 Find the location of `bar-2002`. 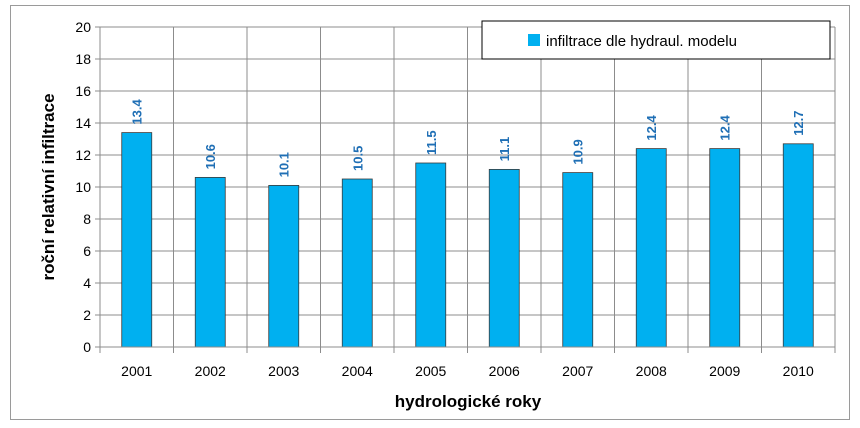

bar-2002 is located at coordinates (210, 262).